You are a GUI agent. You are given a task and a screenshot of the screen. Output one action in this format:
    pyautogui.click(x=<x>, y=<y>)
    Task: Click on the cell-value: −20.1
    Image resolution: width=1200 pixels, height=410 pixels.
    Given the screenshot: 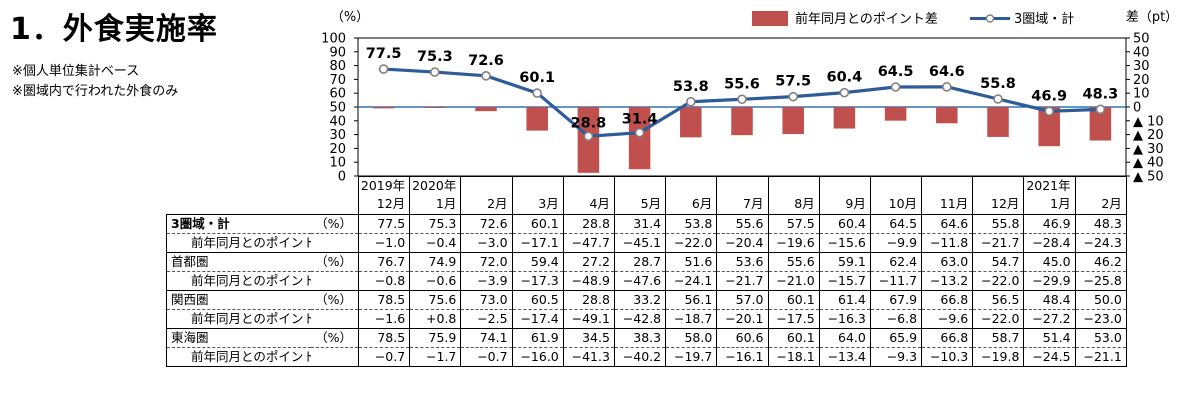 What is the action you would take?
    pyautogui.click(x=742, y=319)
    